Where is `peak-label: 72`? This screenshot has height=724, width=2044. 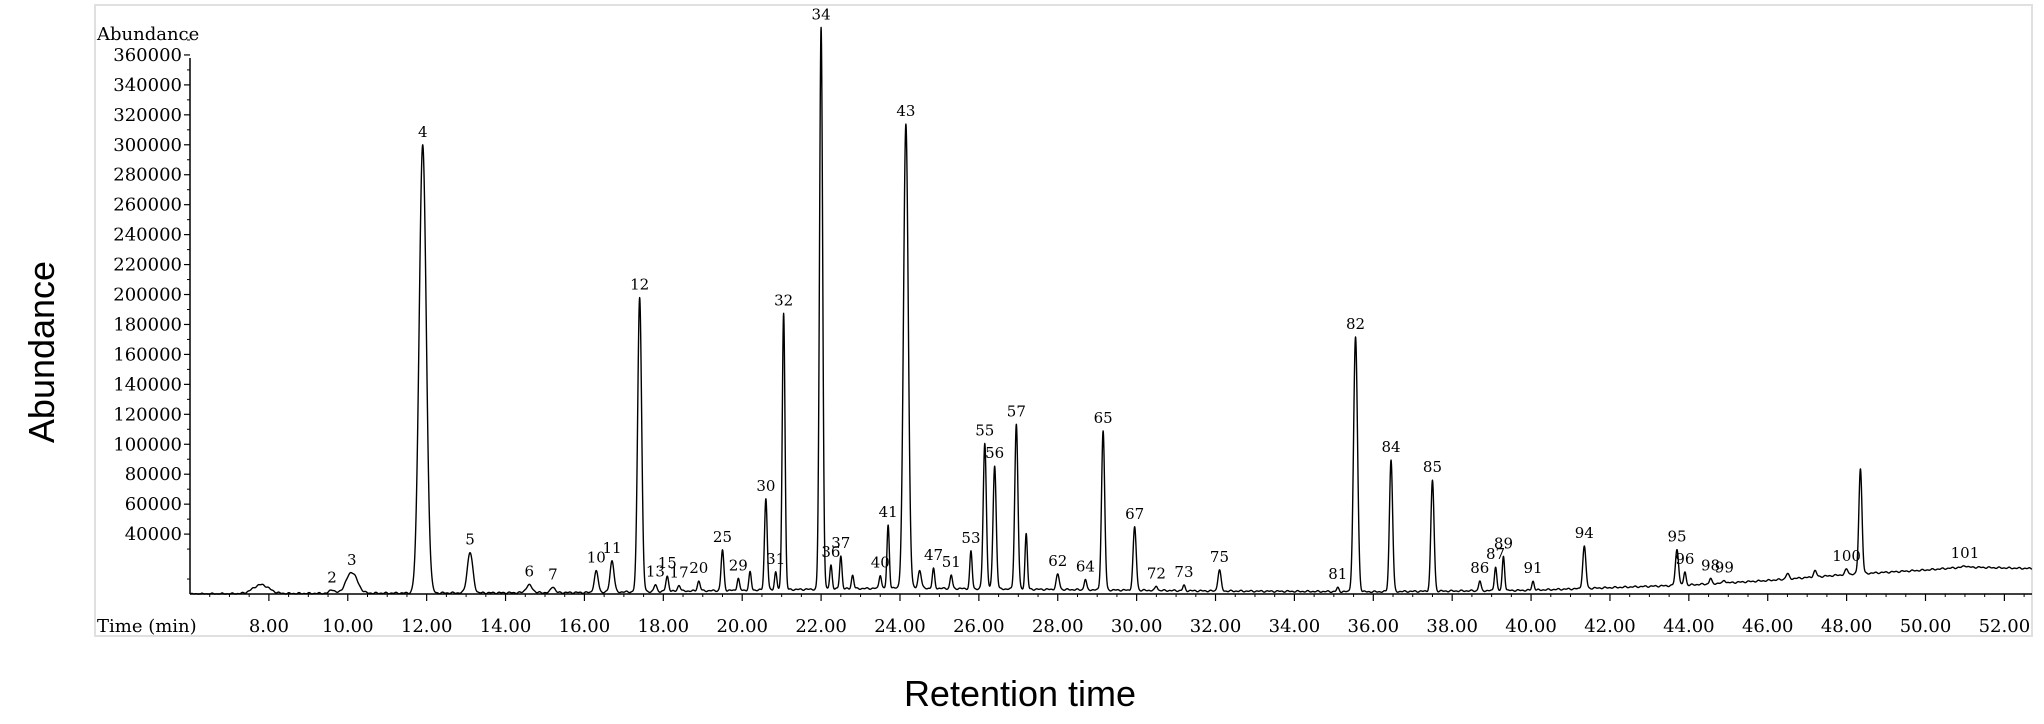
peak-label: 72 is located at coordinates (1156, 573).